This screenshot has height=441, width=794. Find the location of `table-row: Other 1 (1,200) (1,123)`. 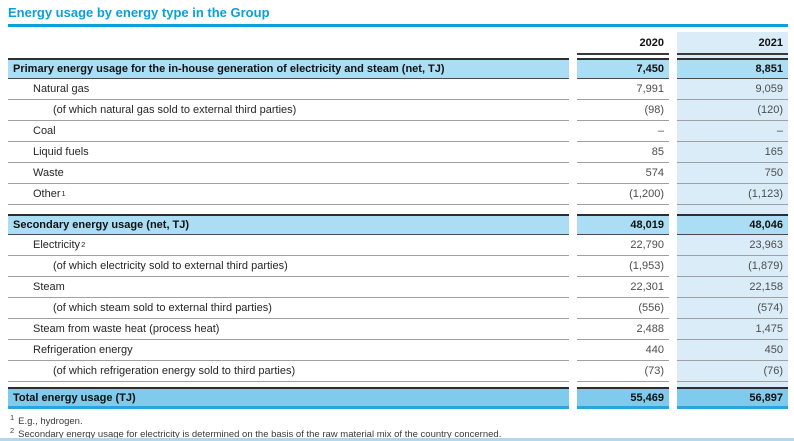

table-row: Other 1 (1,200) (1,123) is located at coordinates (398, 194).